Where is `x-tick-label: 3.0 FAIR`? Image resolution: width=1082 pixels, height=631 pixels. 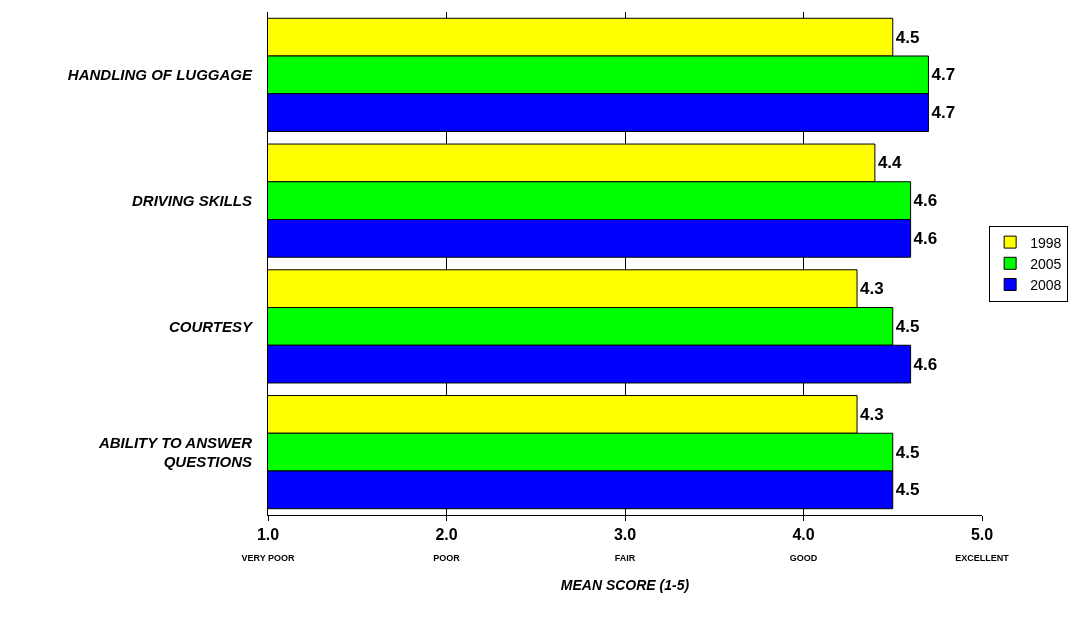
x-tick-label: 3.0 FAIR is located at coordinates (625, 544).